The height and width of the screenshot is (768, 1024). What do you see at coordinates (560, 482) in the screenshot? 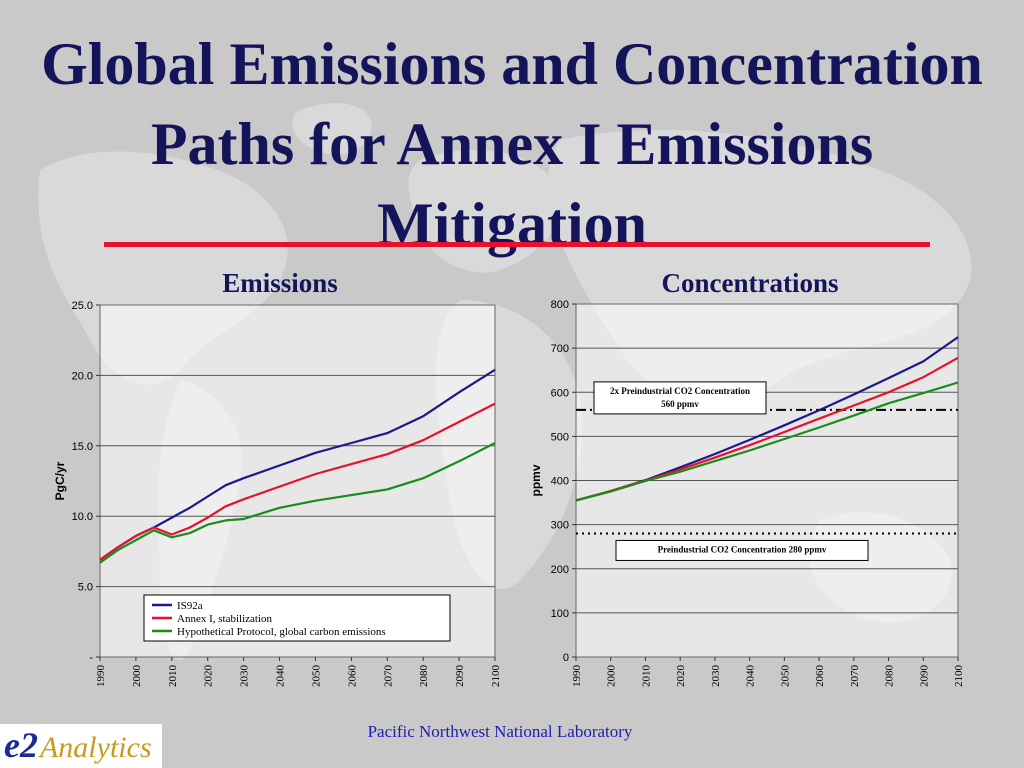
I see `concentrations-y-tick-label: 400` at bounding box center [560, 482].